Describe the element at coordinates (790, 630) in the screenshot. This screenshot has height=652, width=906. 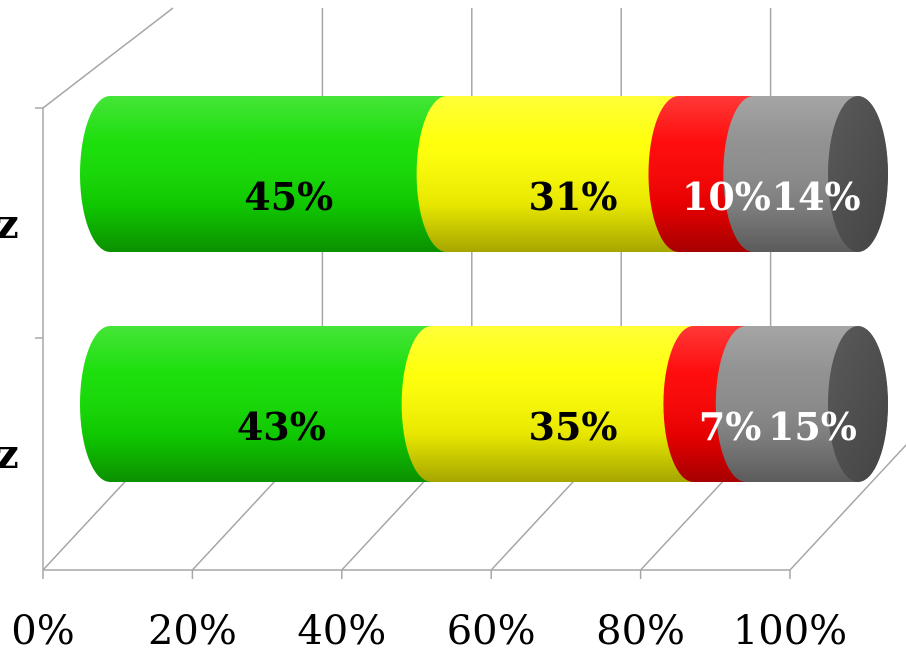
I see `x-tick-label: 100%` at that location.